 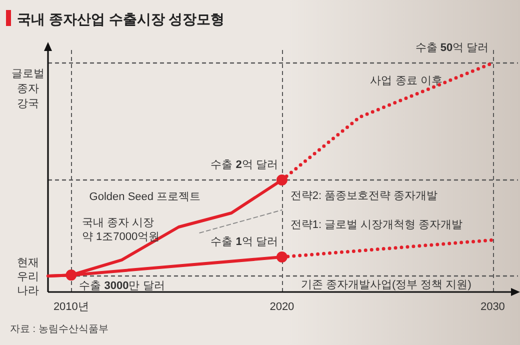 I want to click on annotation: 국내 종자 시장 약 1조7000억원, so click(x=121, y=230).